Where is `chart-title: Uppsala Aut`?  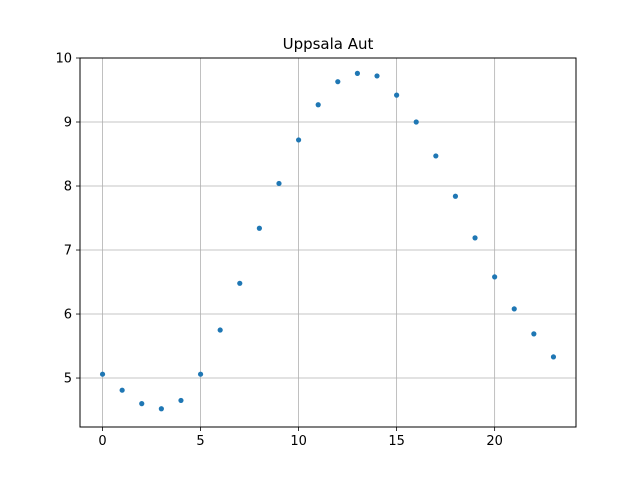
chart-title: Uppsala Aut is located at coordinates (328, 44).